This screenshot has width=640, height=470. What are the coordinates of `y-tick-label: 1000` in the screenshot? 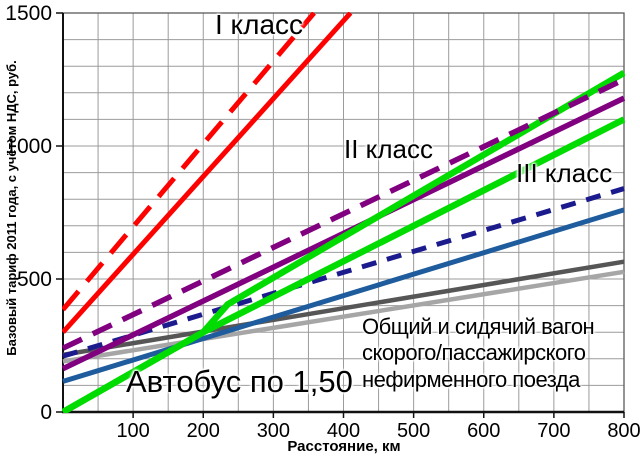 It's located at (28, 146).